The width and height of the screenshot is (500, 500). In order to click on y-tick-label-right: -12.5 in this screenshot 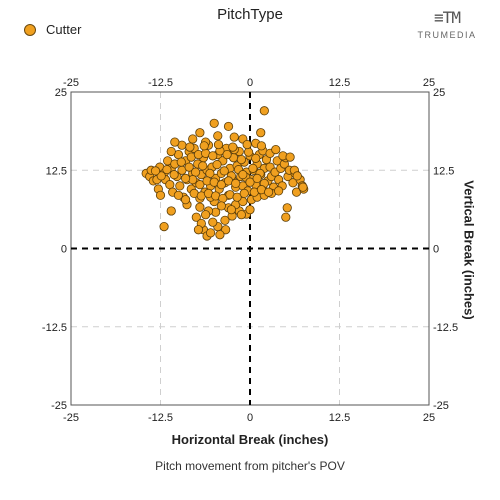, I will do `click(445, 328)`.